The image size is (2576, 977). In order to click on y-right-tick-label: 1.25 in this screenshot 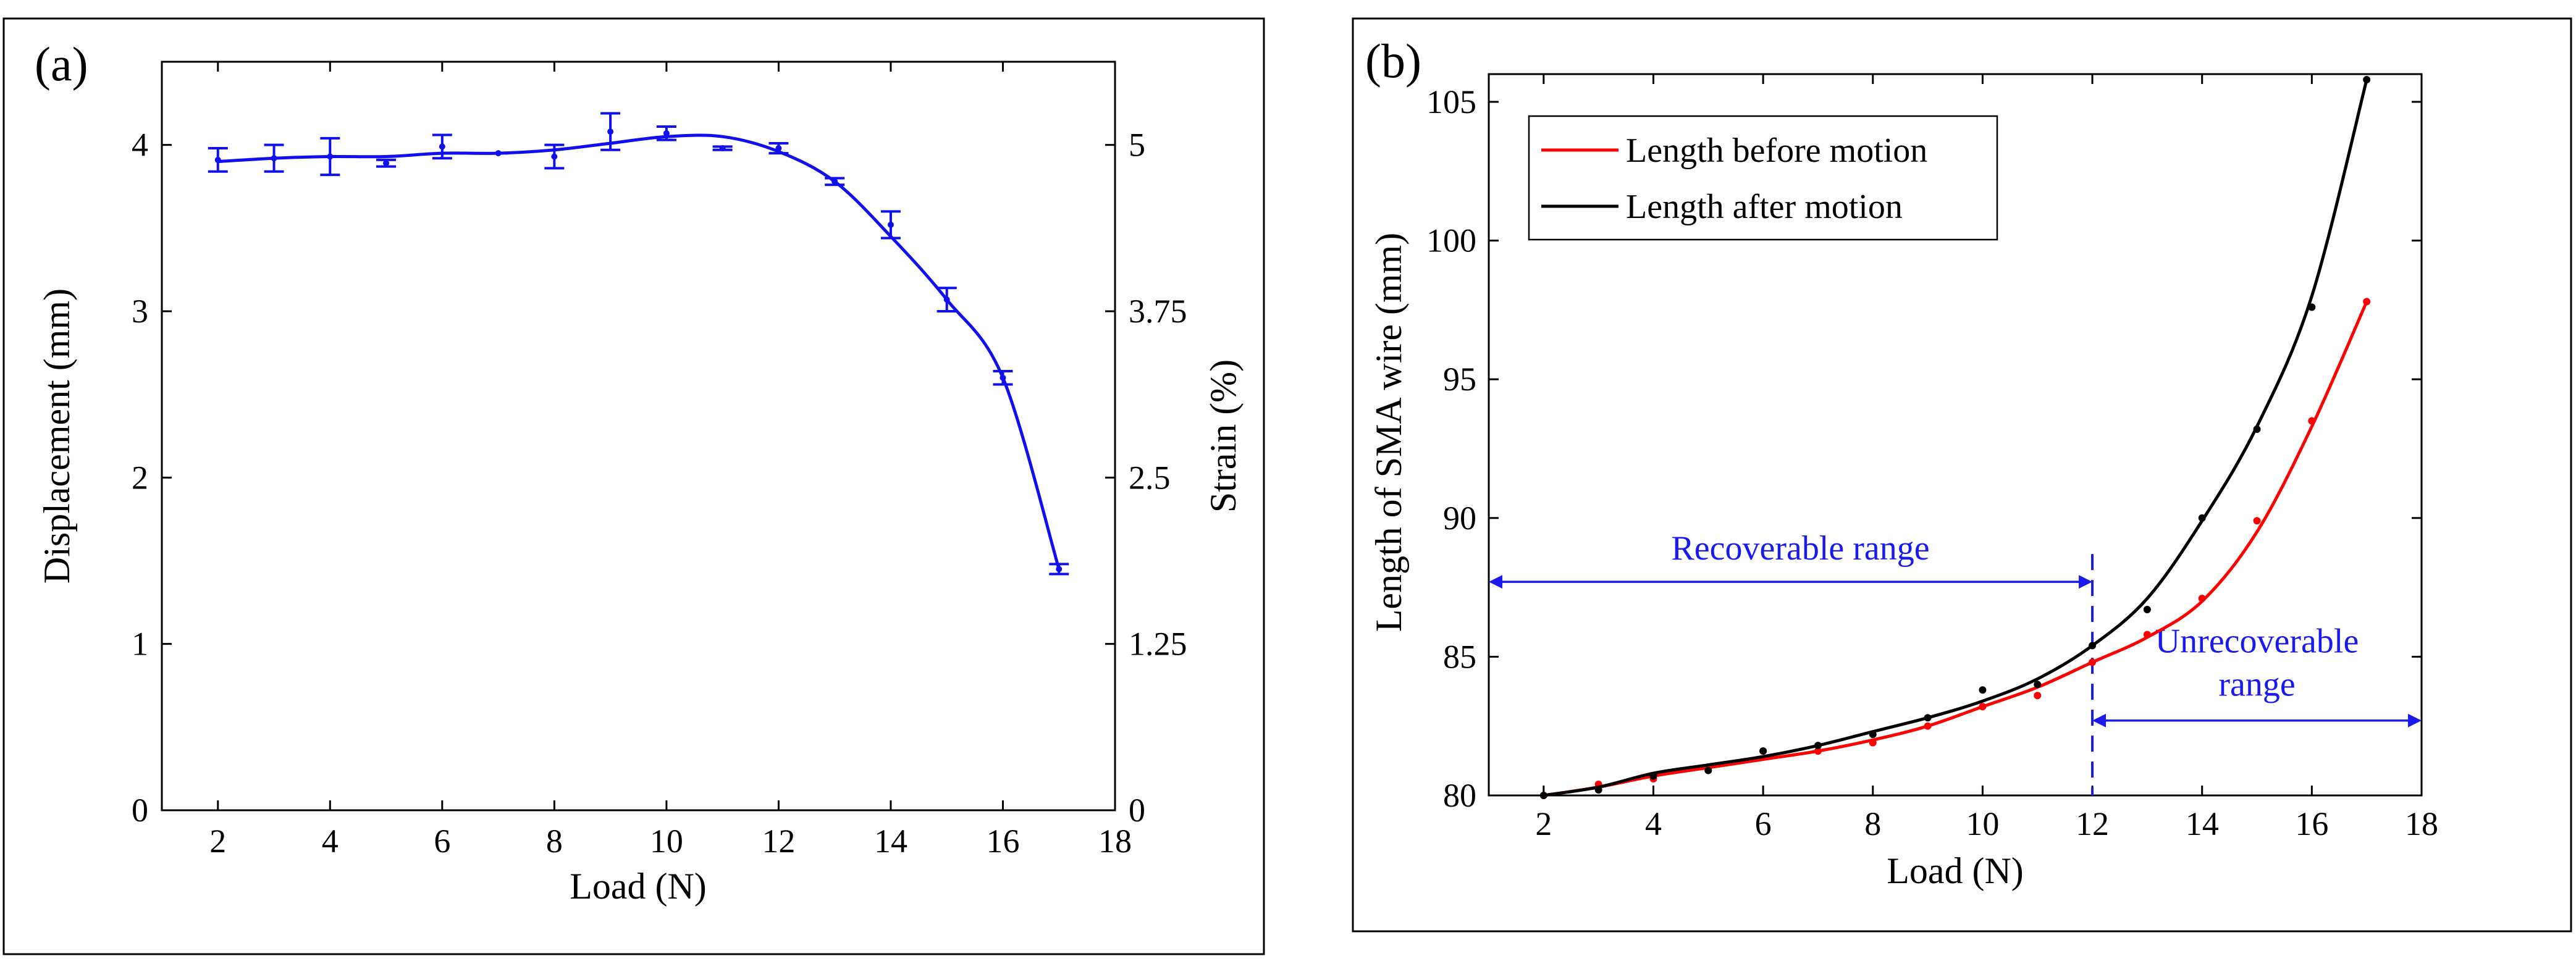, I will do `click(1158, 644)`.